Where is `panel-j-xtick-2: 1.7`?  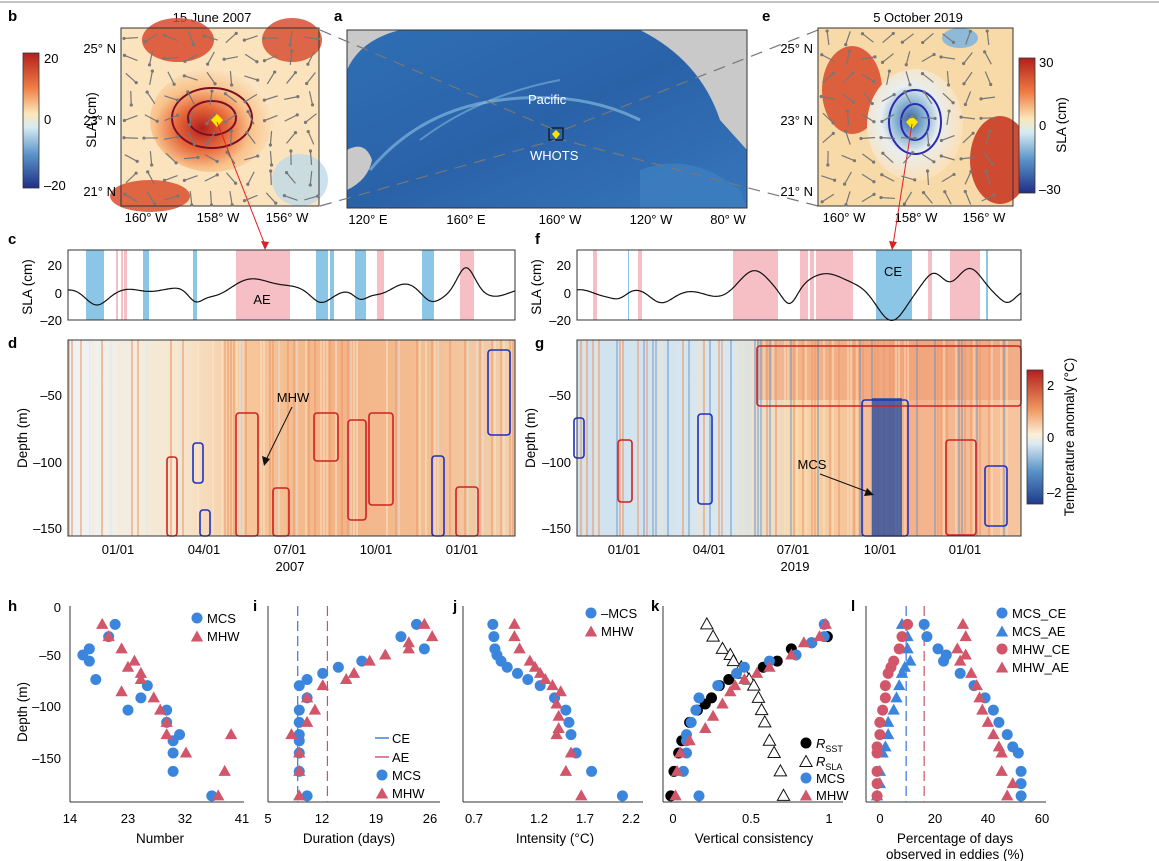 panel-j-xtick-2: 1.7 is located at coordinates (585, 818).